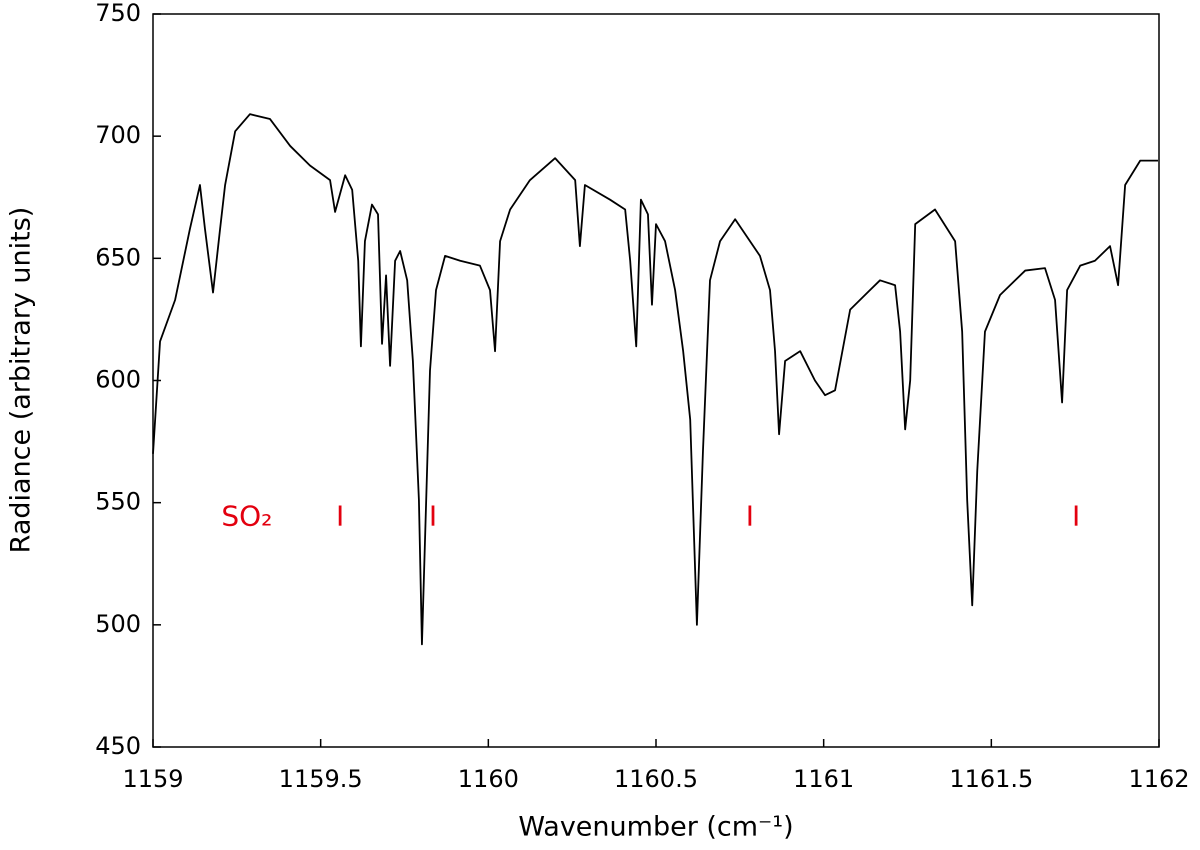 The height and width of the screenshot is (850, 1200). What do you see at coordinates (321, 779) in the screenshot?
I see `x-tick-label: 1159.5` at bounding box center [321, 779].